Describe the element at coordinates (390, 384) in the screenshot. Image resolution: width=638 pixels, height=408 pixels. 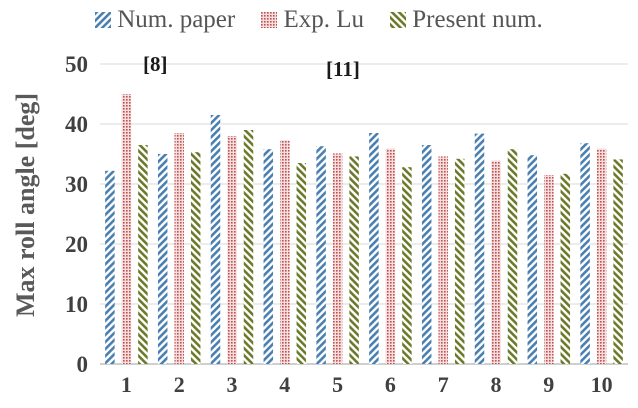
I see `x-tick-label: 6` at that location.